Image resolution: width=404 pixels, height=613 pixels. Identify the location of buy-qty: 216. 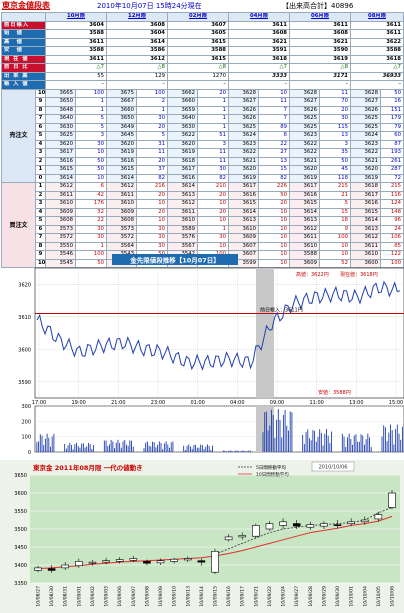
(152, 187).